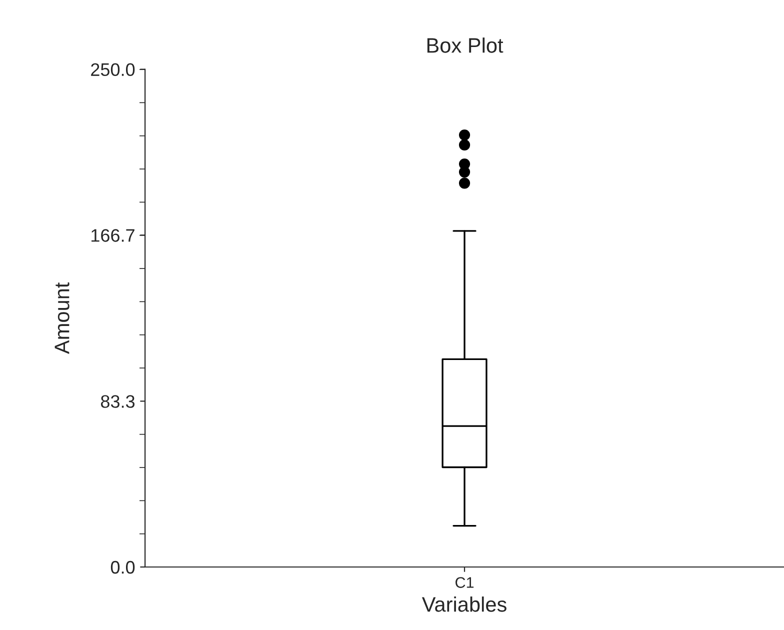 The width and height of the screenshot is (784, 630). Describe the element at coordinates (62, 318) in the screenshot. I see `y-axis-title: Amount` at that location.